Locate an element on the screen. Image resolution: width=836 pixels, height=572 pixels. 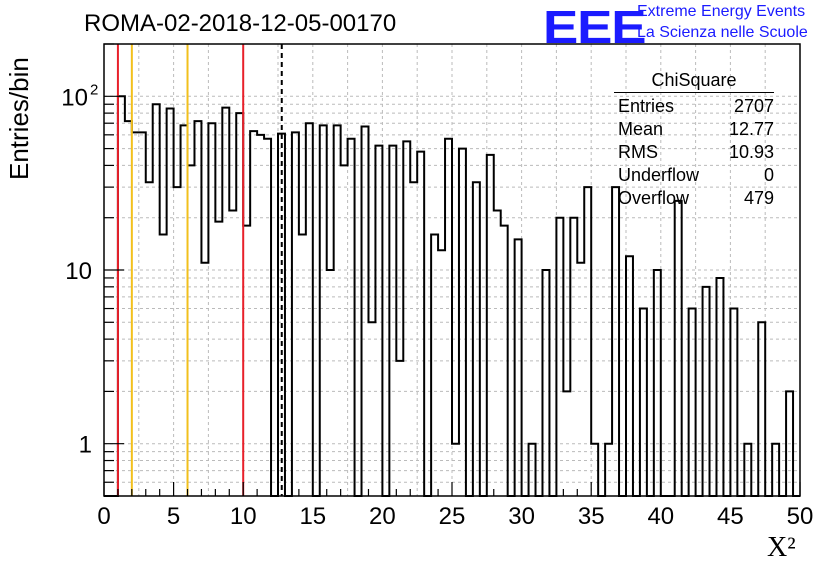
y-tick-label: 1 is located at coordinates (85, 445).